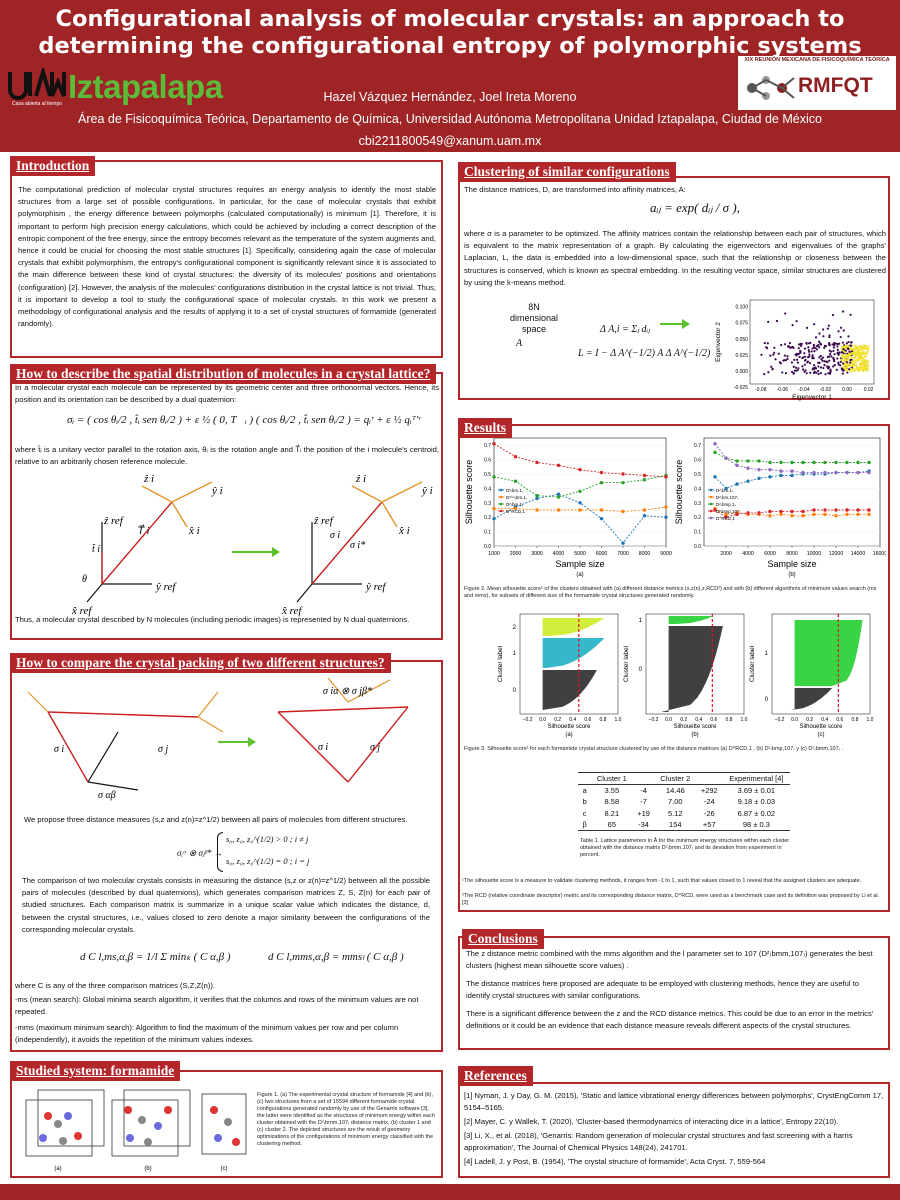  Describe the element at coordinates (37, 88) in the screenshot. I see `uam-mark-icon: Casa abierta al tiempo` at that location.